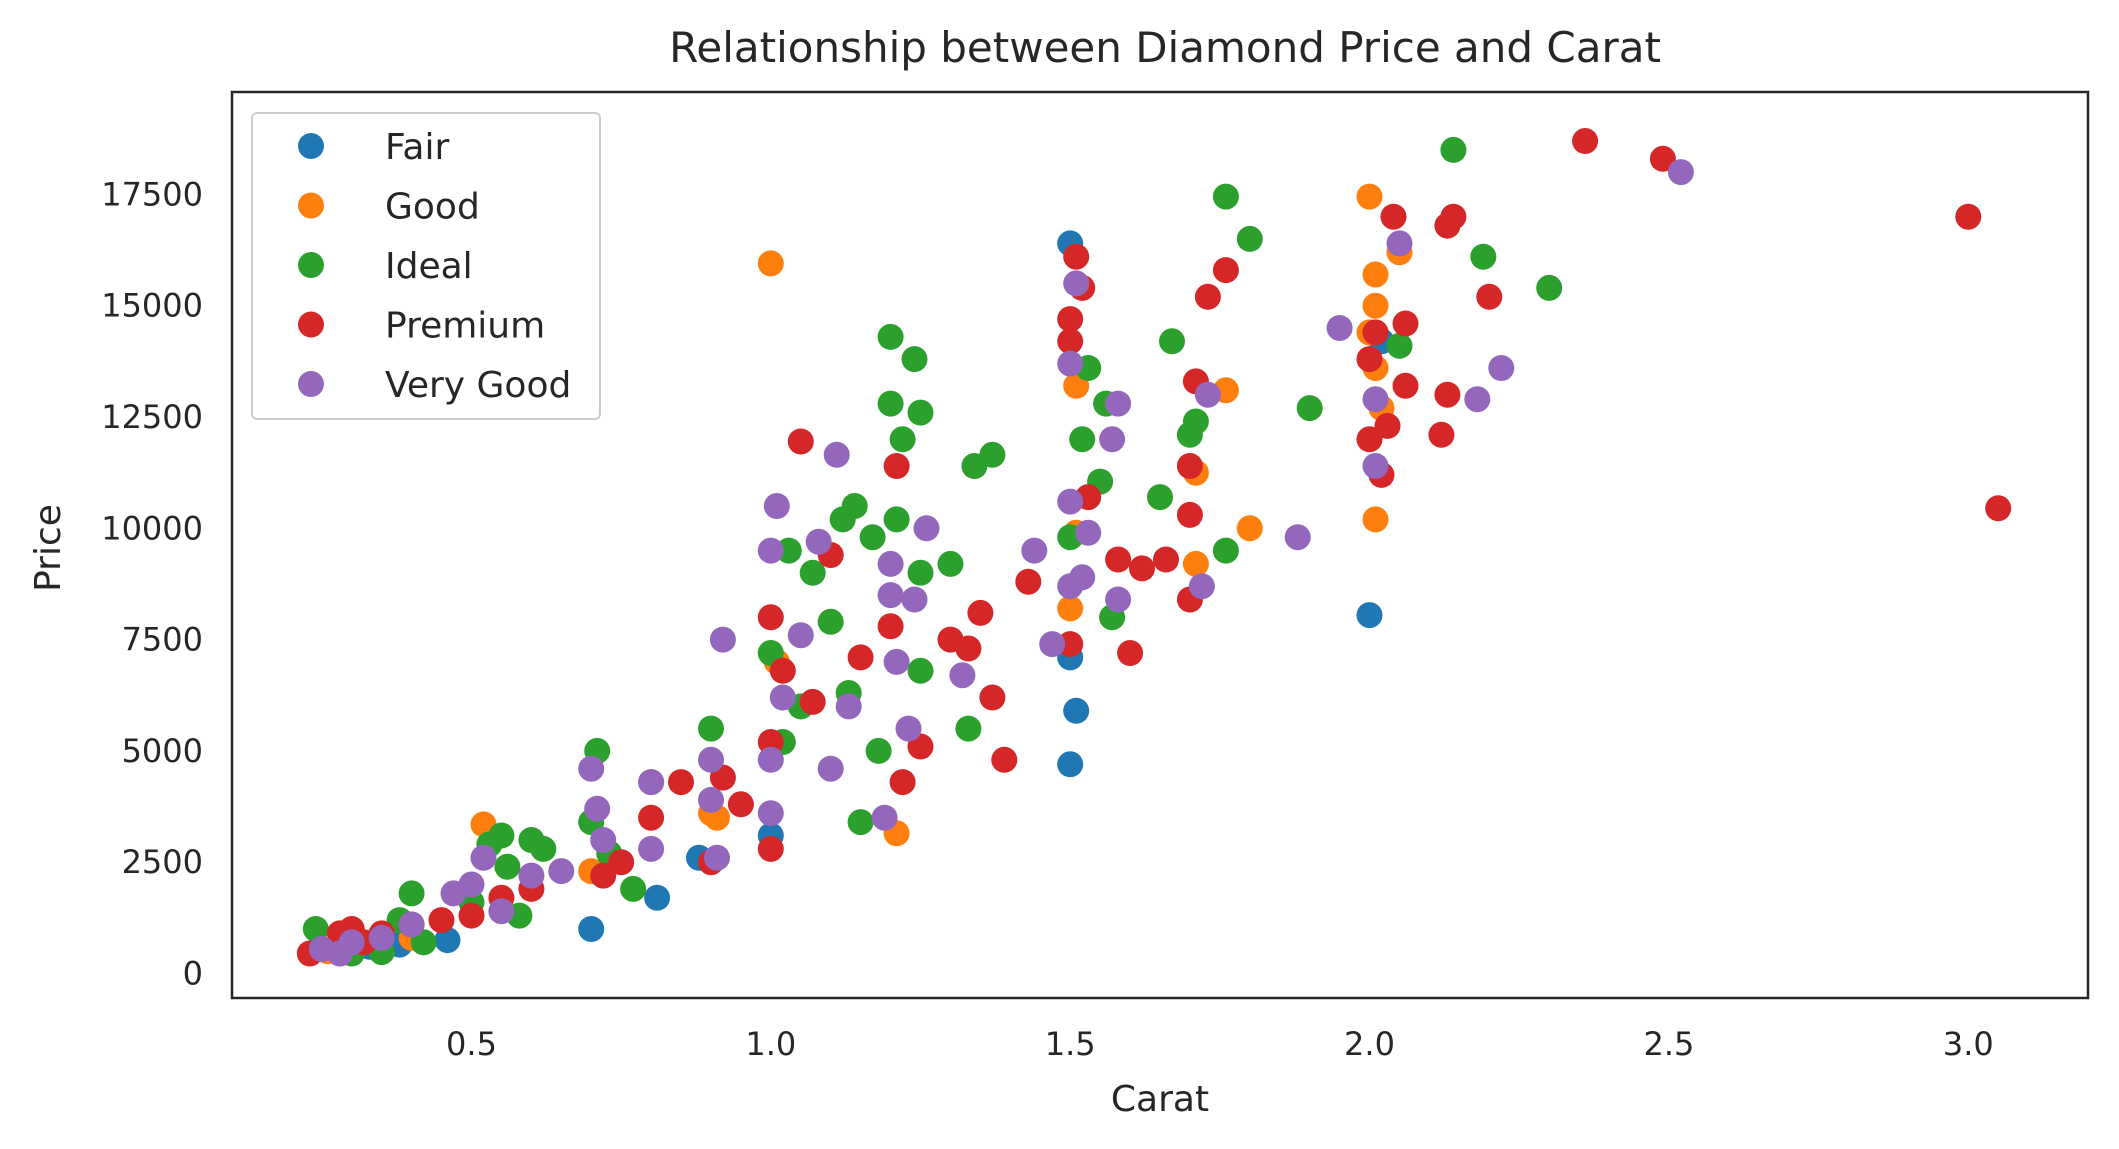 The image size is (2119, 1149). Describe the element at coordinates (1070, 1044) in the screenshot. I see `x-tick-label: 1.5` at that location.